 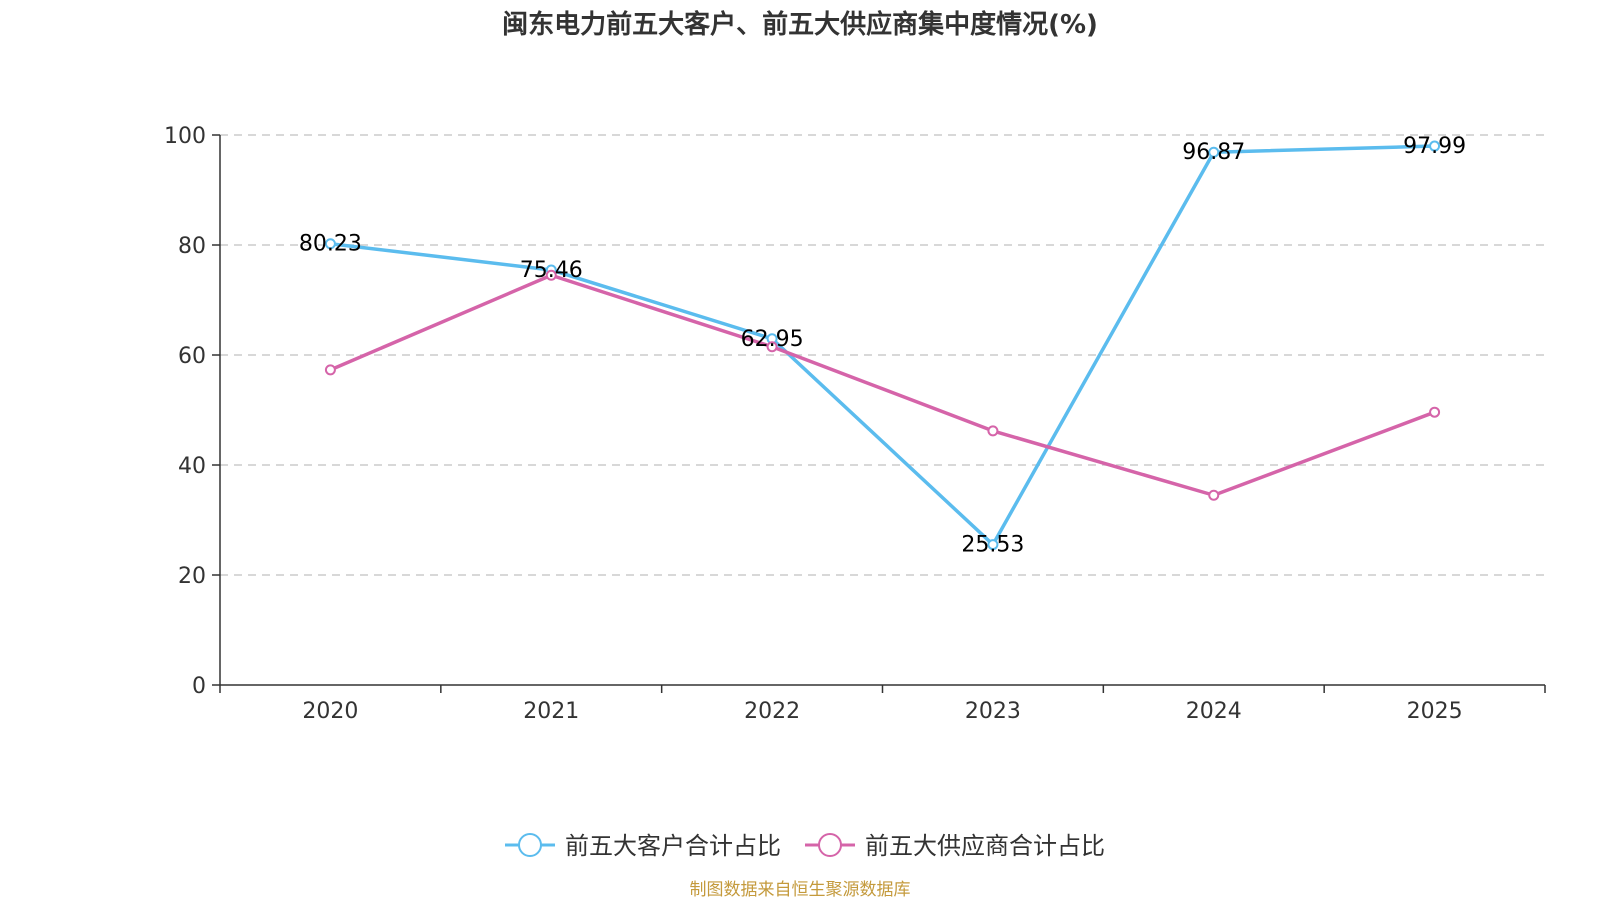 I want to click on data-label: 62.95, so click(x=772, y=339).